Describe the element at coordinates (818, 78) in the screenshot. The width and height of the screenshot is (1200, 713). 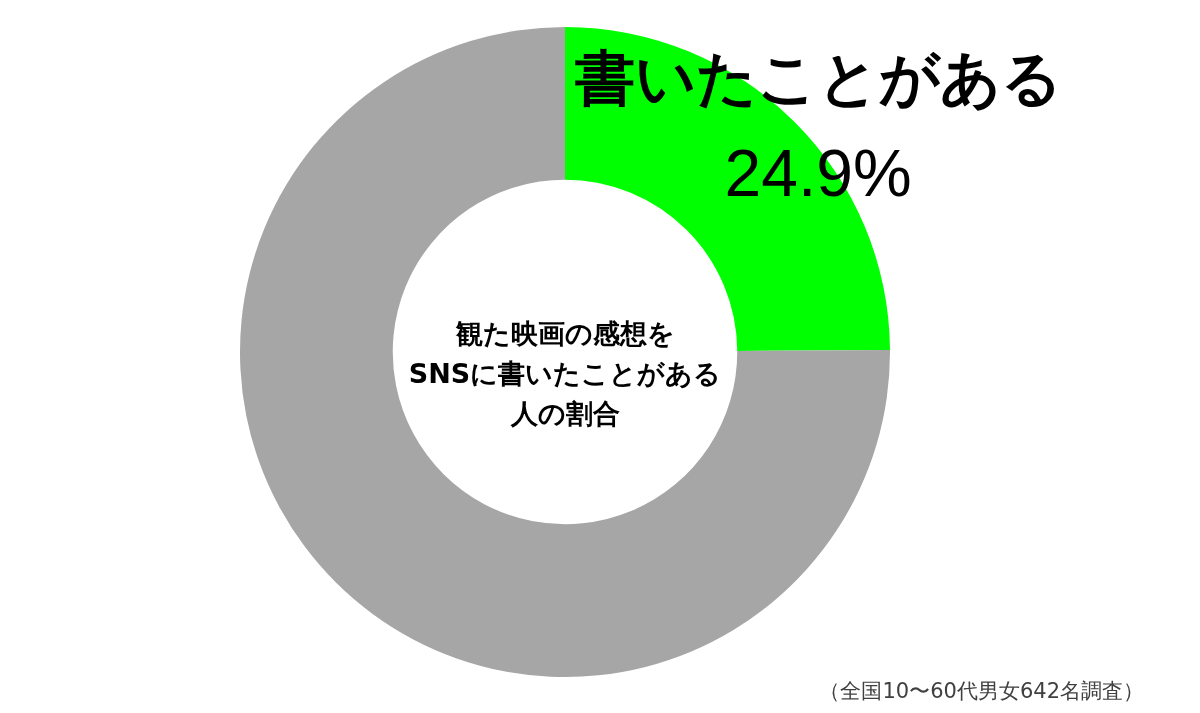
I see `slice-label: 書いたことがある` at that location.